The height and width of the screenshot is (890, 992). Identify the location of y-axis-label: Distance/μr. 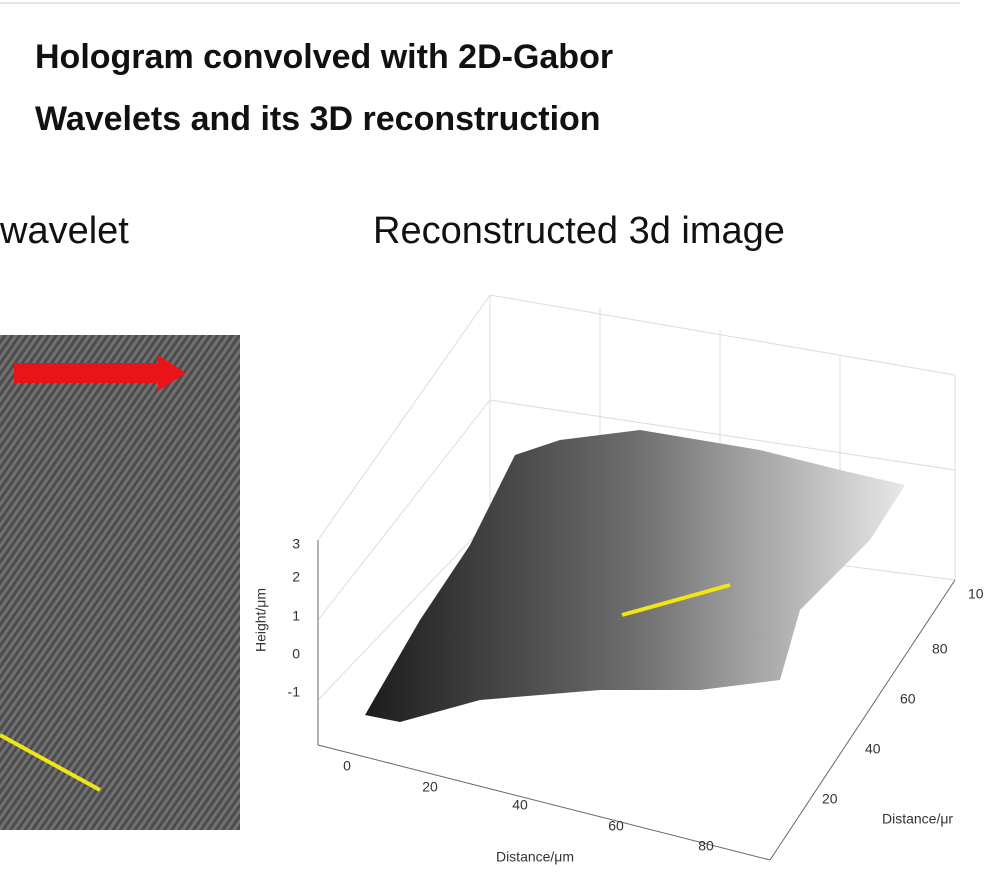
(917, 819).